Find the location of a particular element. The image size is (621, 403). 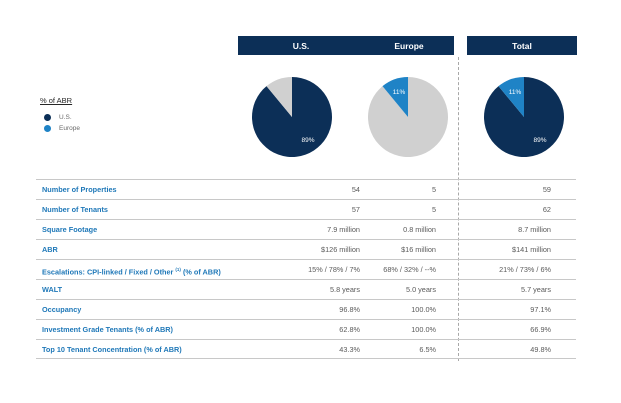

pie-total-label-europe: 11% is located at coordinates (515, 92).